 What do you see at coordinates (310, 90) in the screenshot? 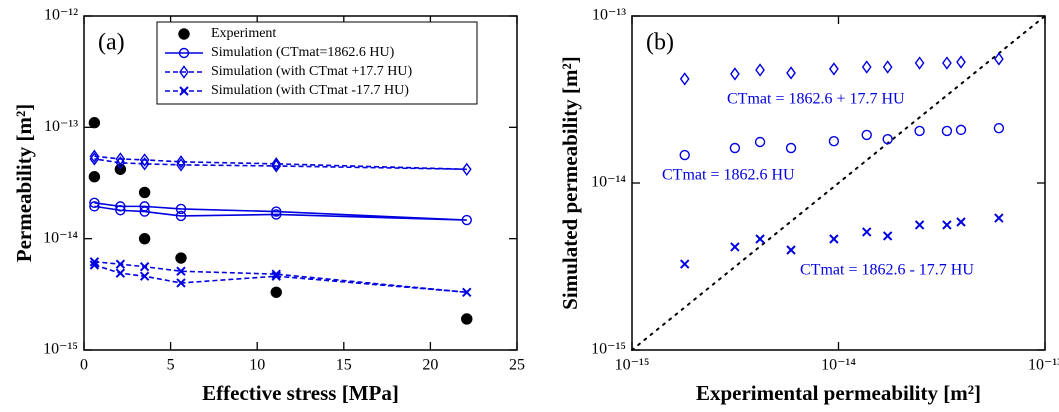
I see `legend-label: Simulation (with CTmat -17.7 HU)` at bounding box center [310, 90].